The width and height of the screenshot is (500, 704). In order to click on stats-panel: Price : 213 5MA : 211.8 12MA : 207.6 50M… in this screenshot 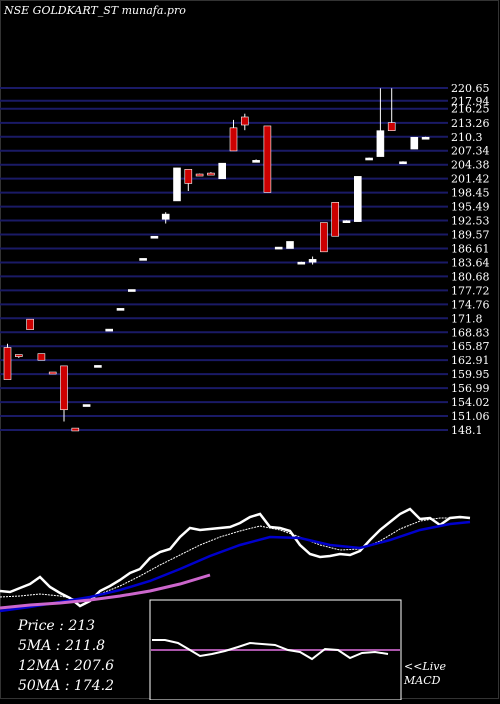, I will do `click(66, 656)`.